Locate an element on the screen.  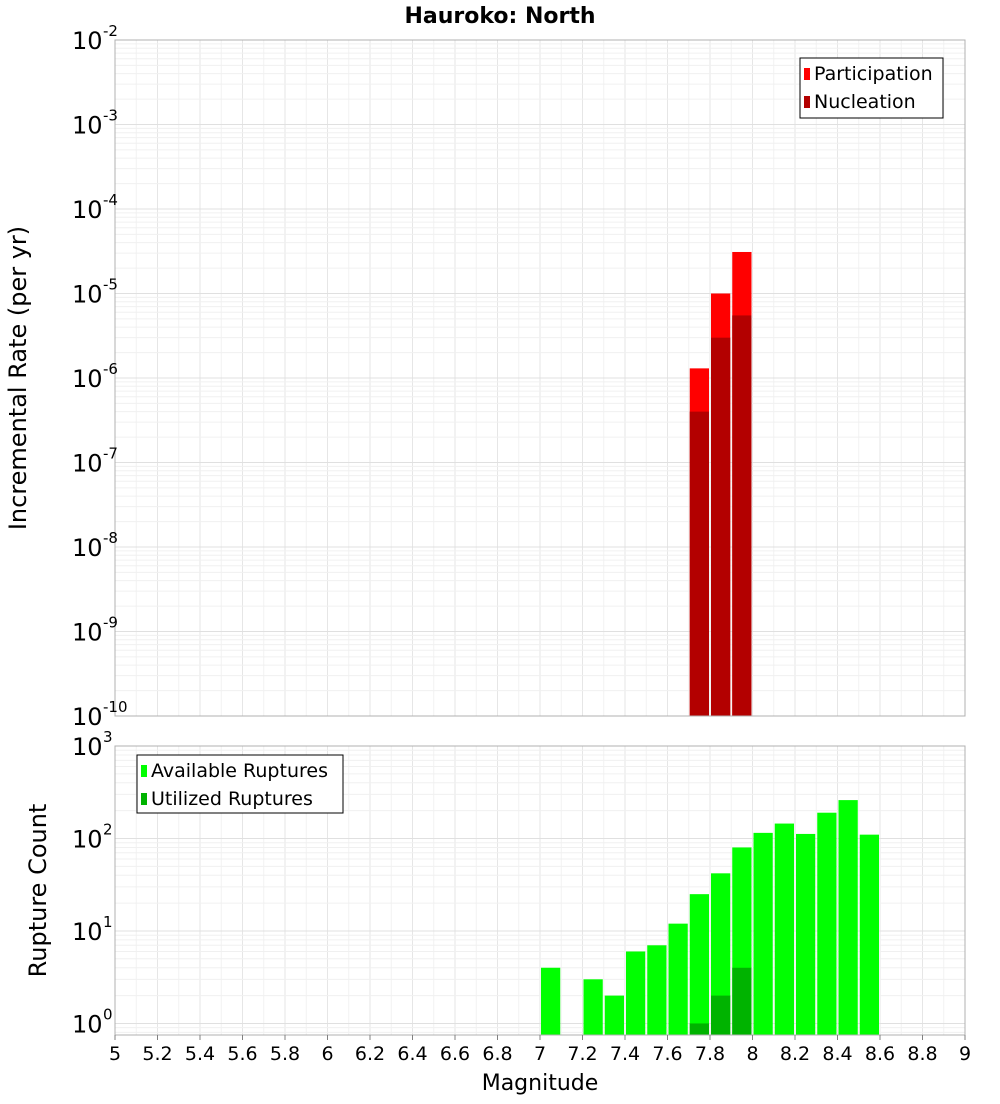
y-tick-exponent: -3 is located at coordinates (110, 116).